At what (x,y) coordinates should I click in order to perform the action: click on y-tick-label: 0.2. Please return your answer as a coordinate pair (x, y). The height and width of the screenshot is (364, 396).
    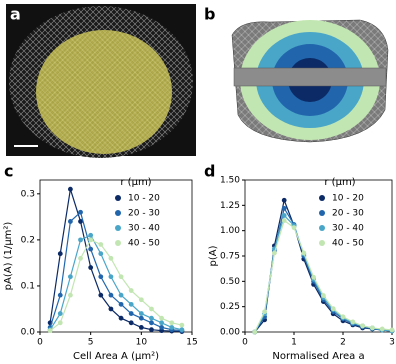
    Looking at the image, I should click on (28, 240).